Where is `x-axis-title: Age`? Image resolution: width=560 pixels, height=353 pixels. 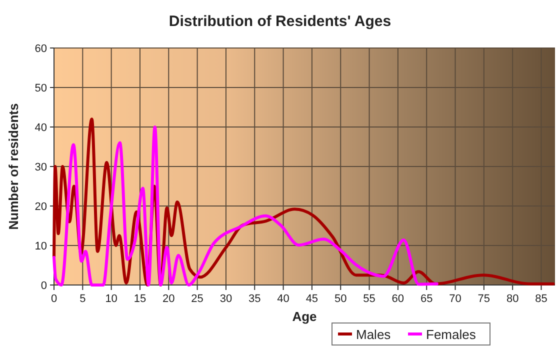 x-axis-title: Age is located at coordinates (304, 316).